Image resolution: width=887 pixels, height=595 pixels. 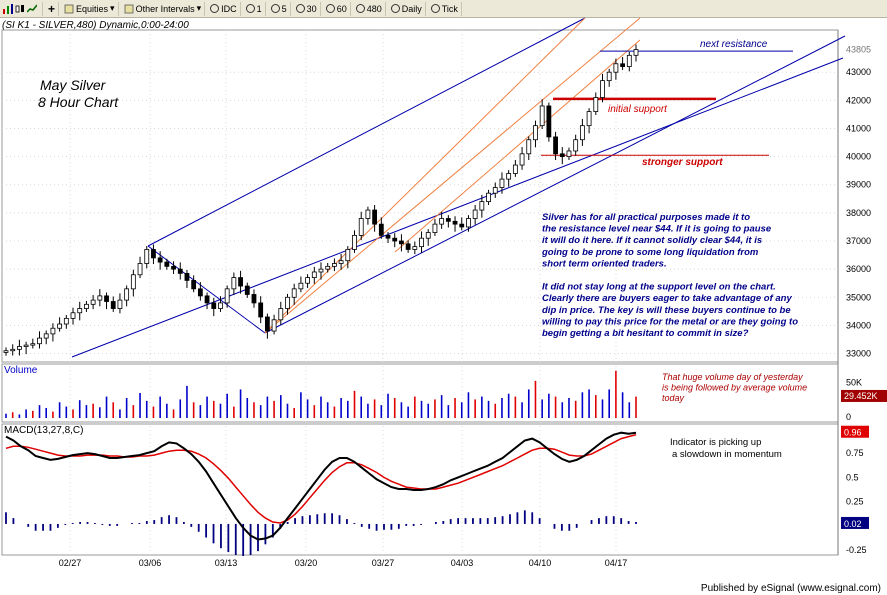 What do you see at coordinates (90, 8) in the screenshot?
I see `equities-dropdown: Equities ▾` at bounding box center [90, 8].